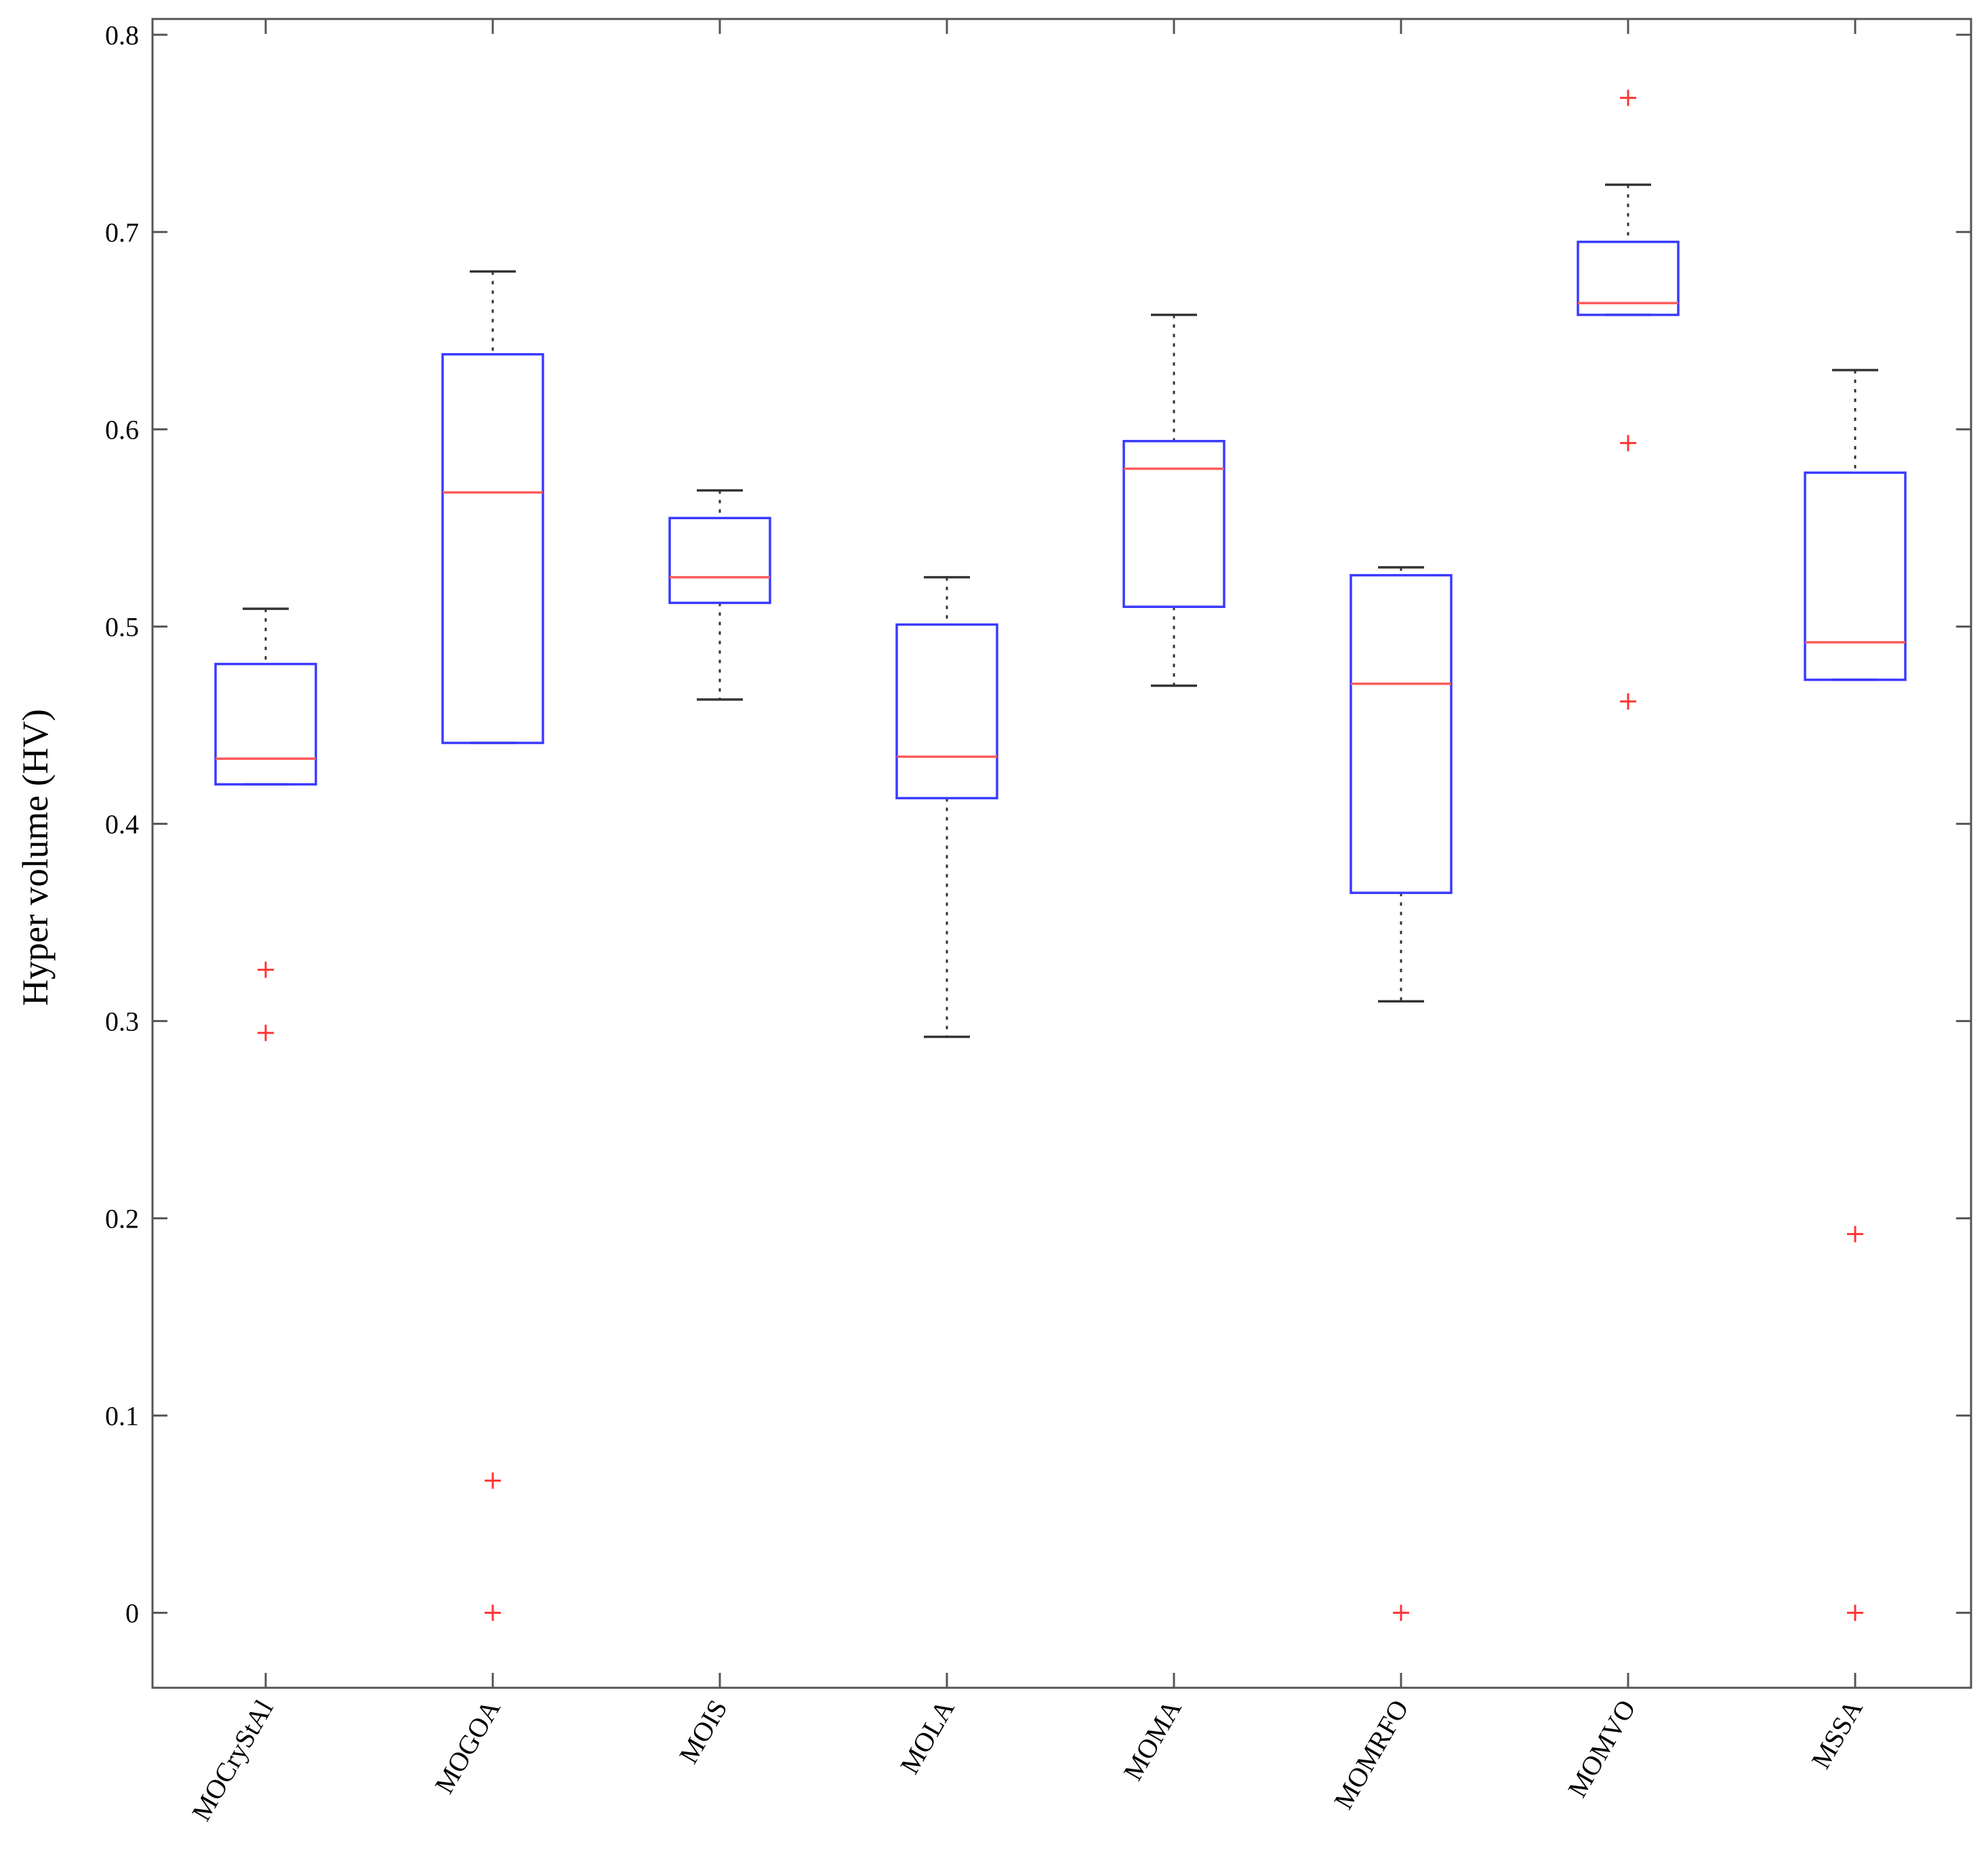 The image size is (1988, 1864). What do you see at coordinates (1837, 1734) in the screenshot?
I see `x-tick-label: MSSA` at bounding box center [1837, 1734].